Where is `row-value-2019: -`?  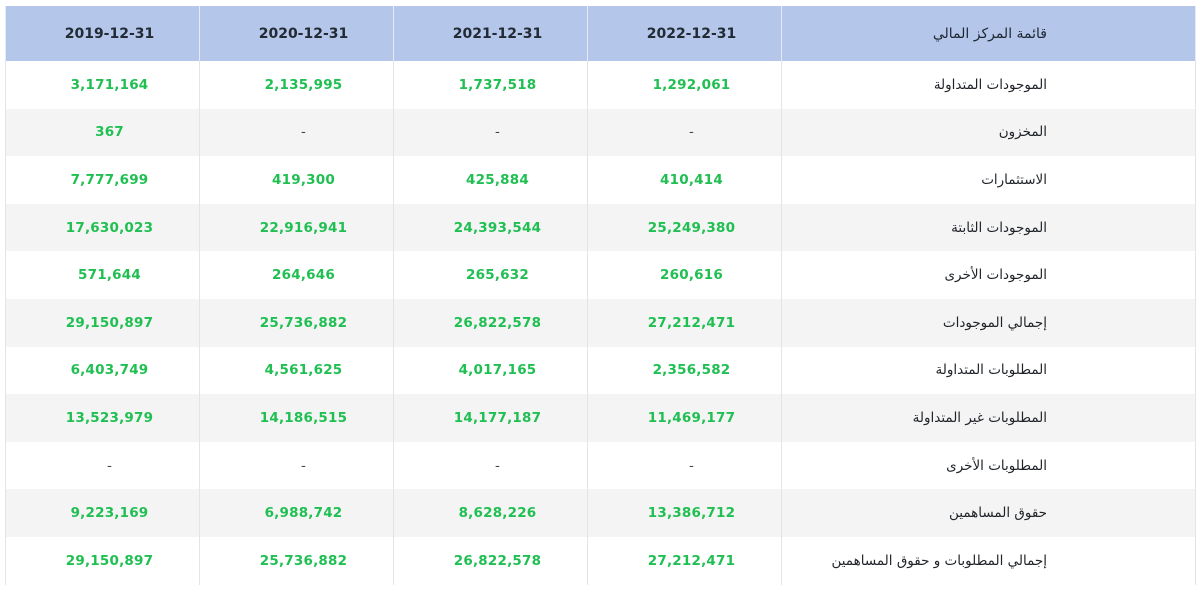 row-value-2019: - is located at coordinates (102, 465).